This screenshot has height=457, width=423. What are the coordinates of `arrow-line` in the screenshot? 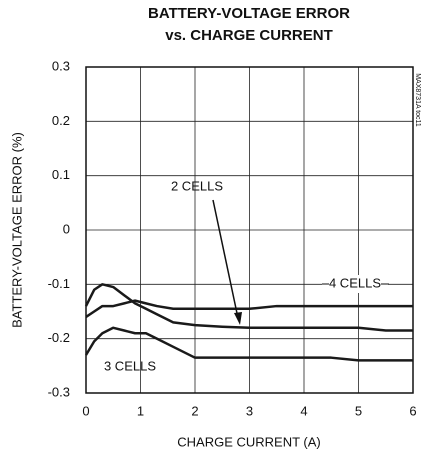 It's located at (225, 259).